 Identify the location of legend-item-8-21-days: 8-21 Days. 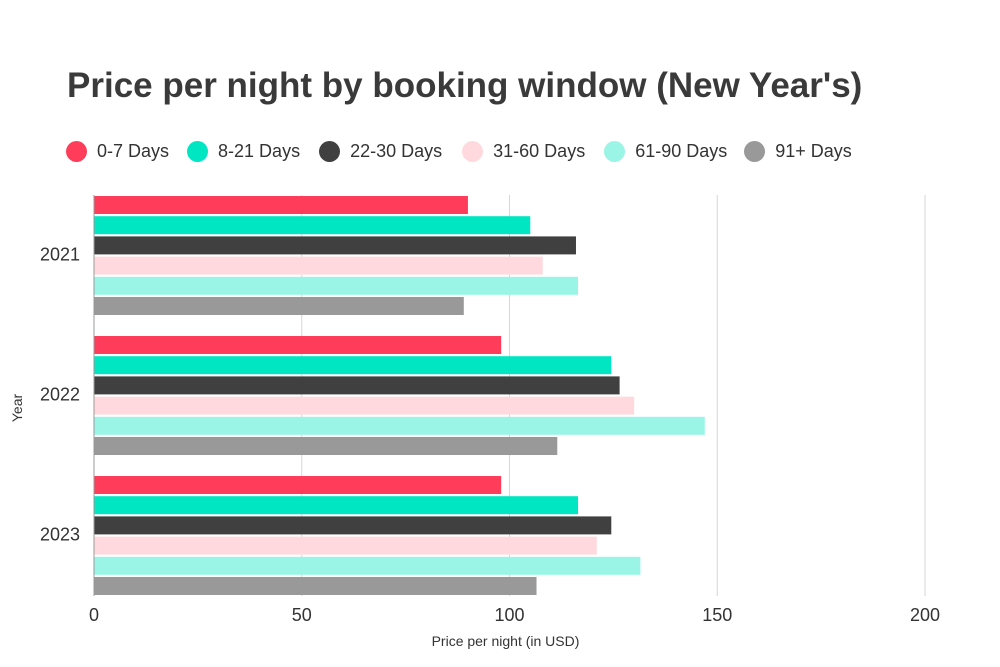
(243, 151).